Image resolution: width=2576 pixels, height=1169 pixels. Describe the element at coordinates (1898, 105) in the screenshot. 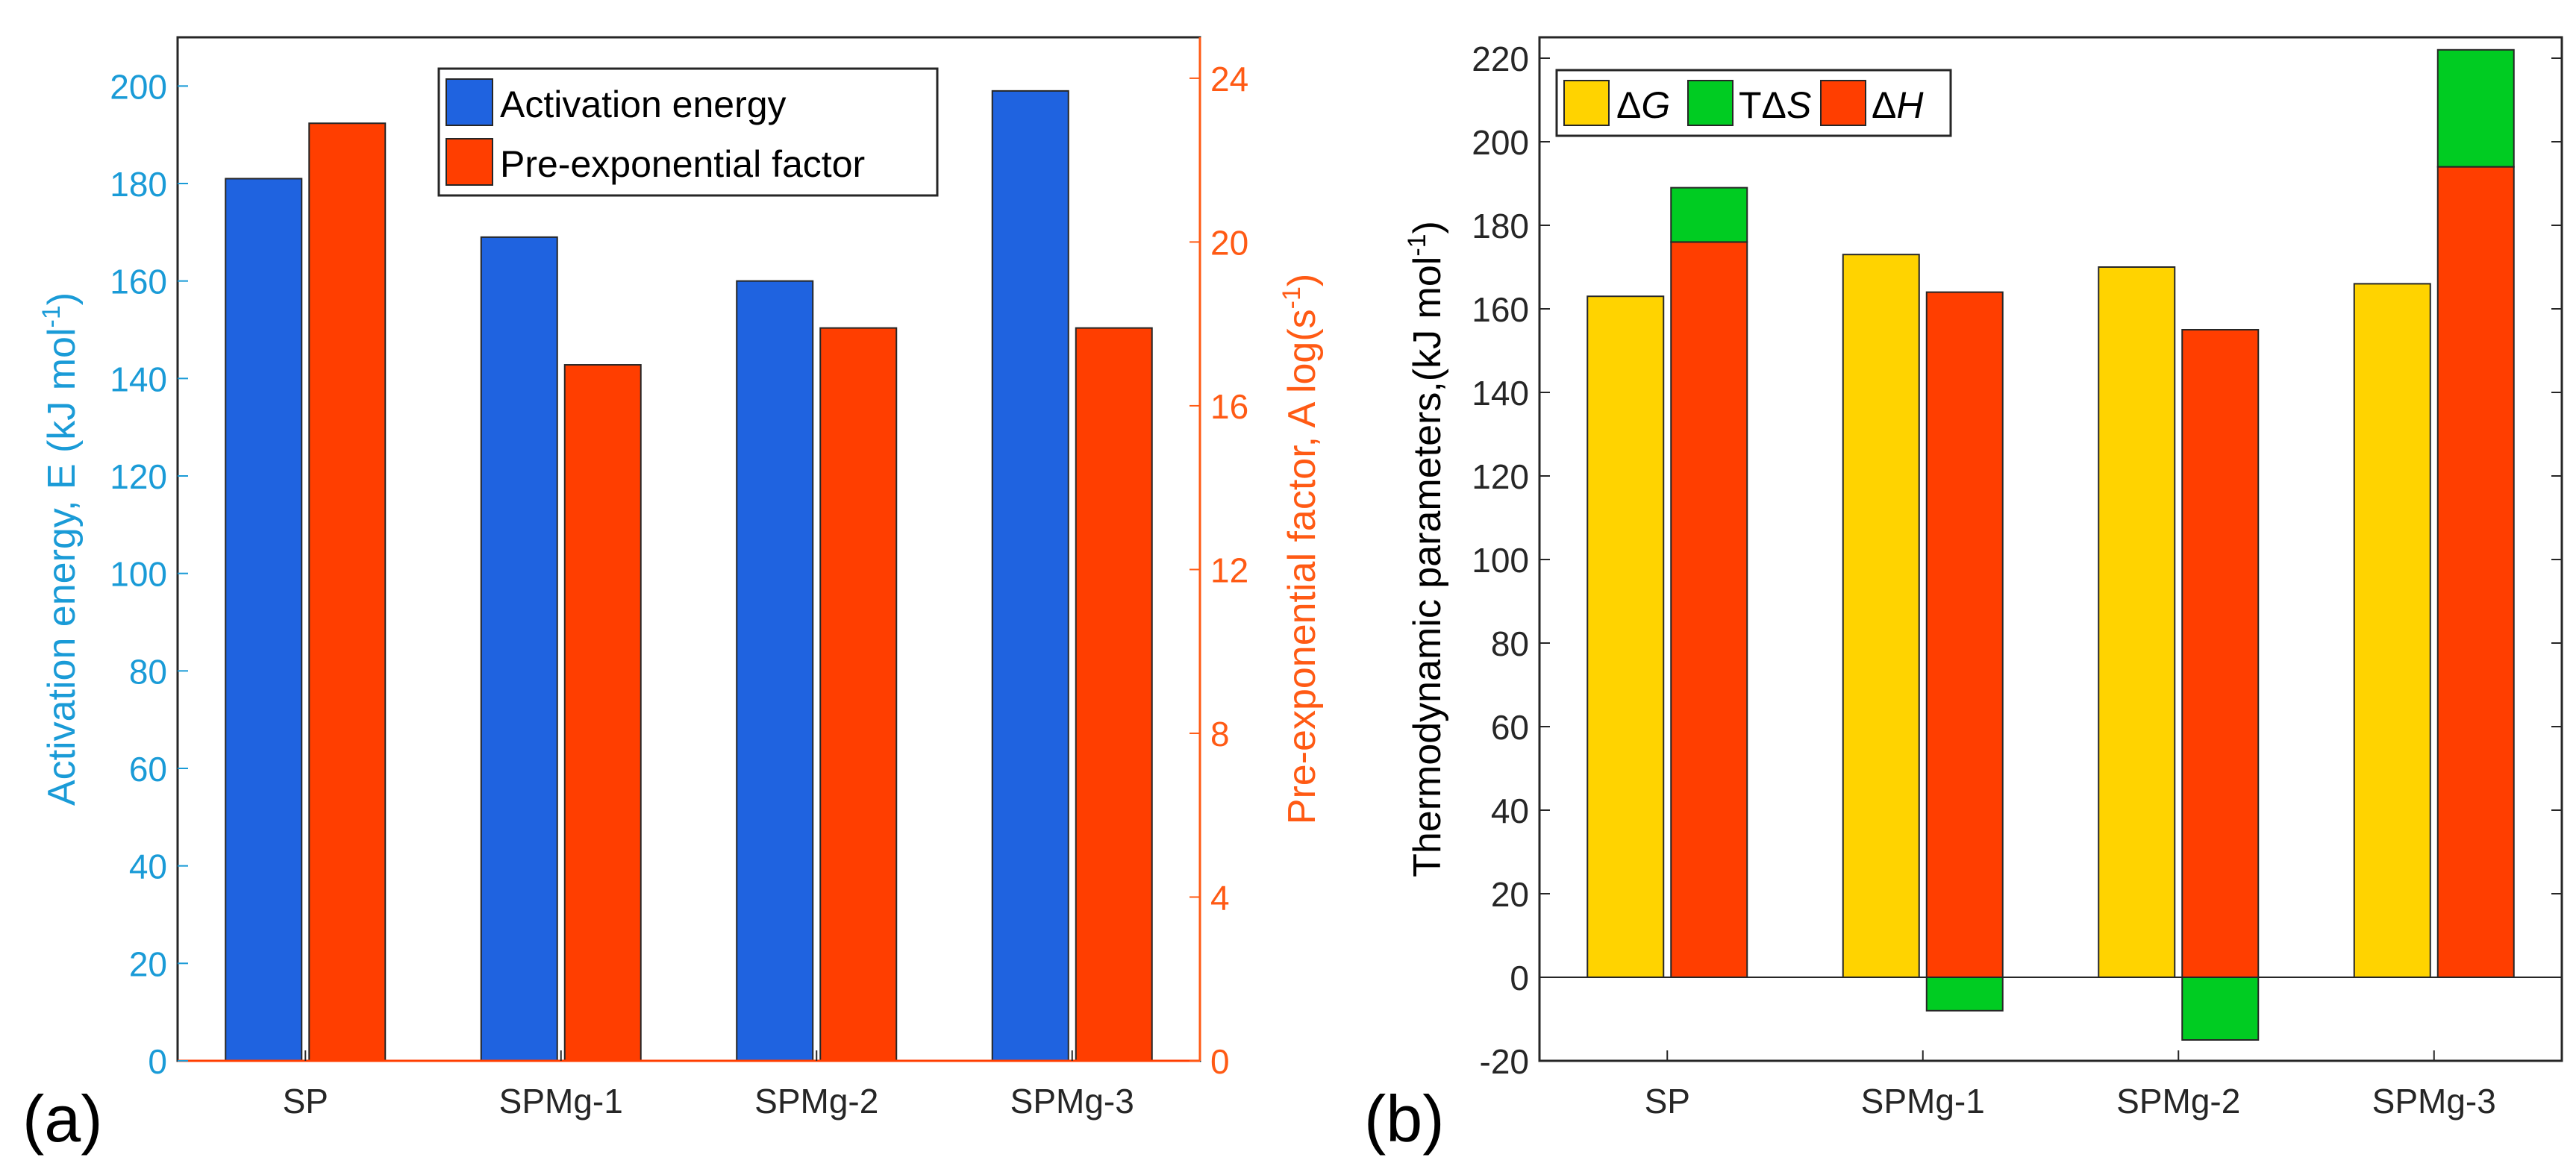

I see `legend-label-dH: ΔH` at that location.